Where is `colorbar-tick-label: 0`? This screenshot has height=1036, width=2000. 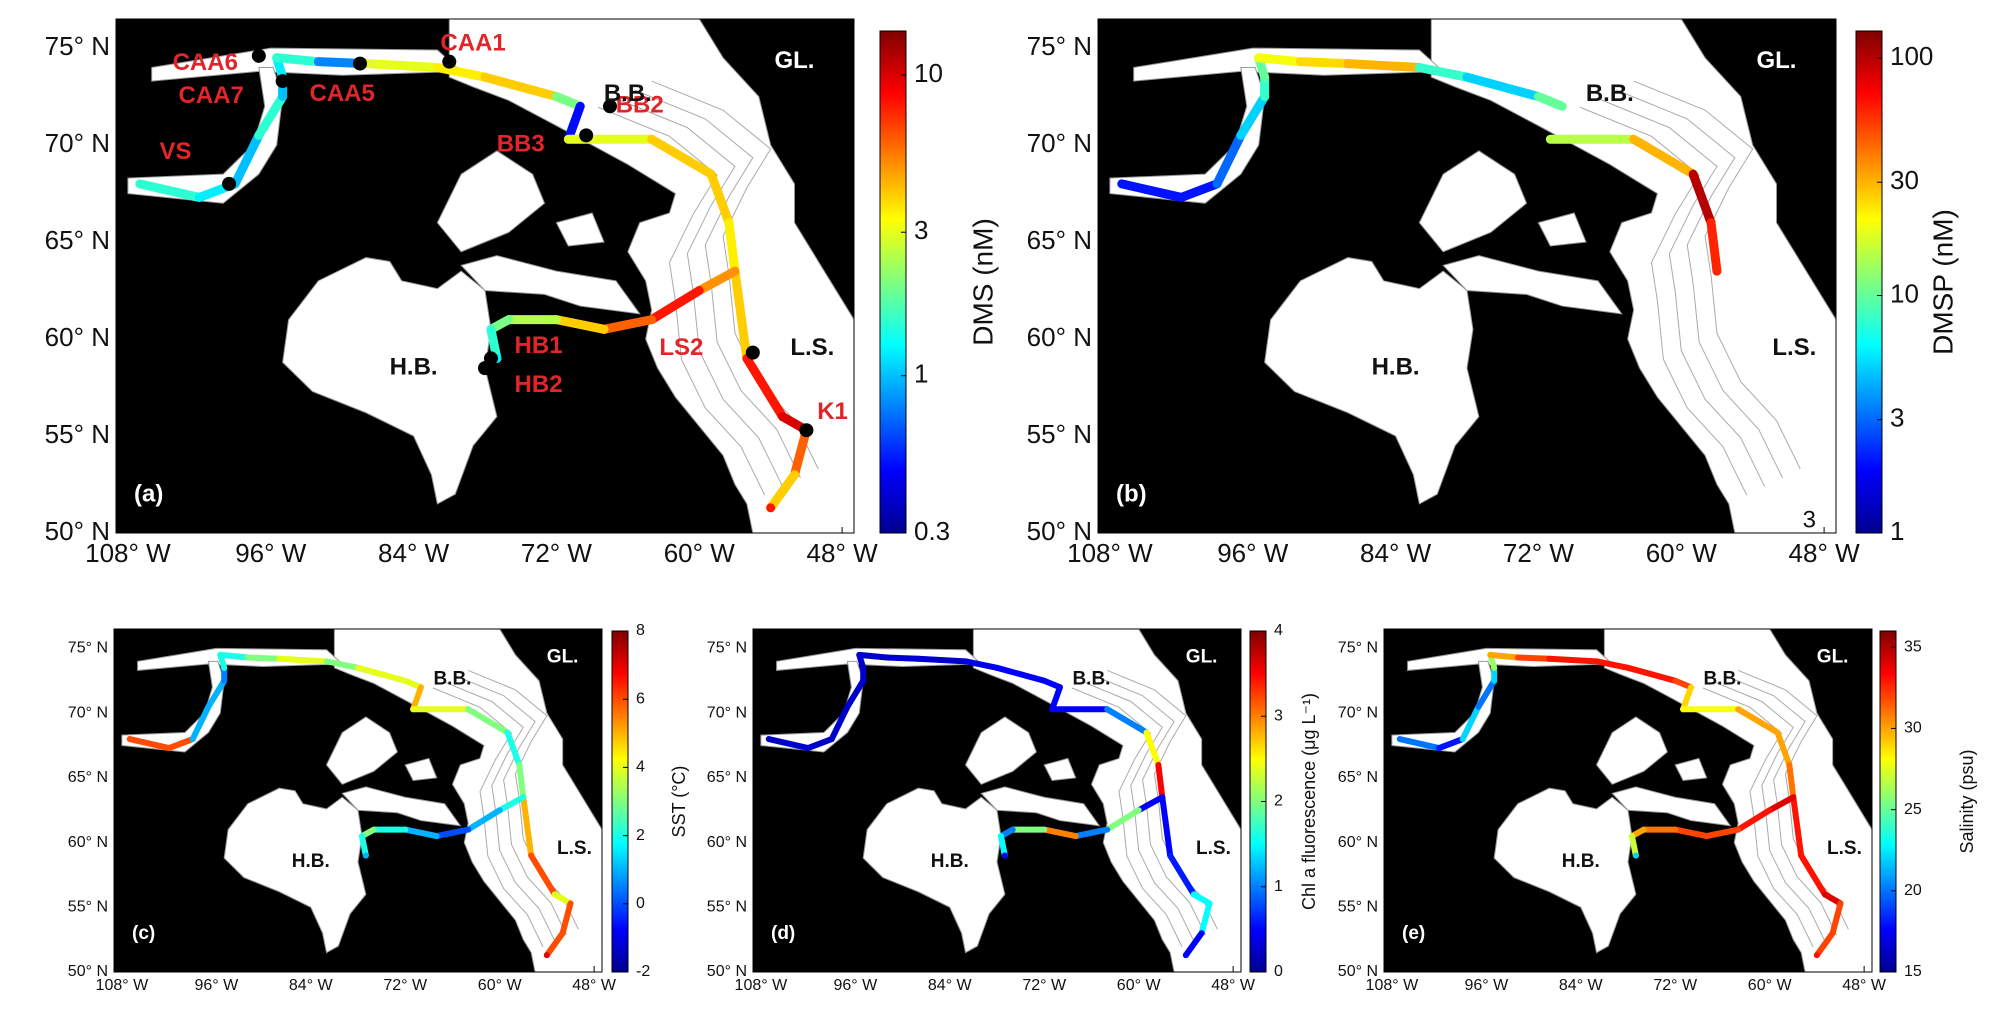 colorbar-tick-label: 0 is located at coordinates (1278, 971).